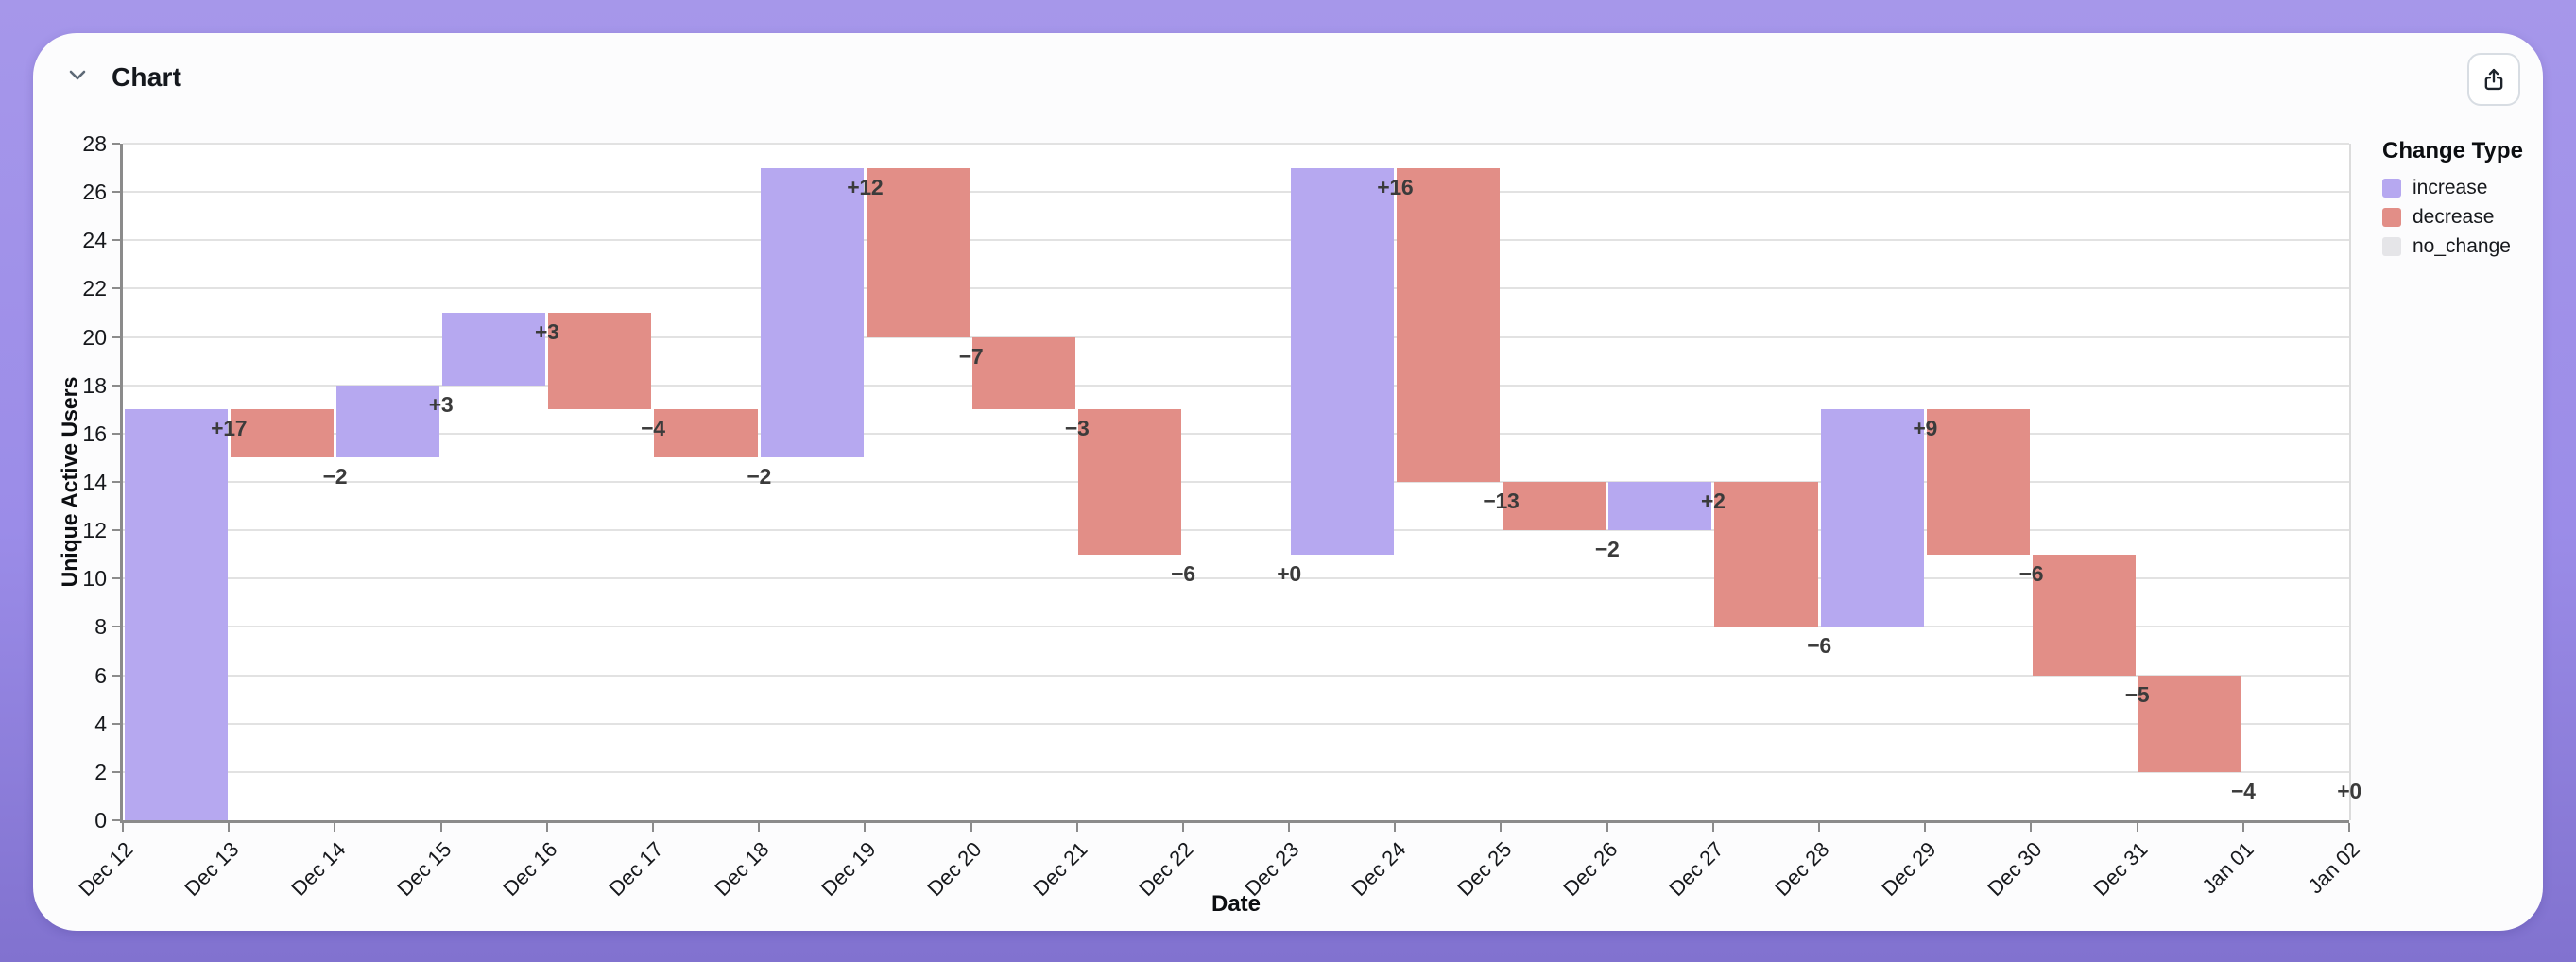 This screenshot has height=962, width=2576. I want to click on share-icon, so click(2493, 79).